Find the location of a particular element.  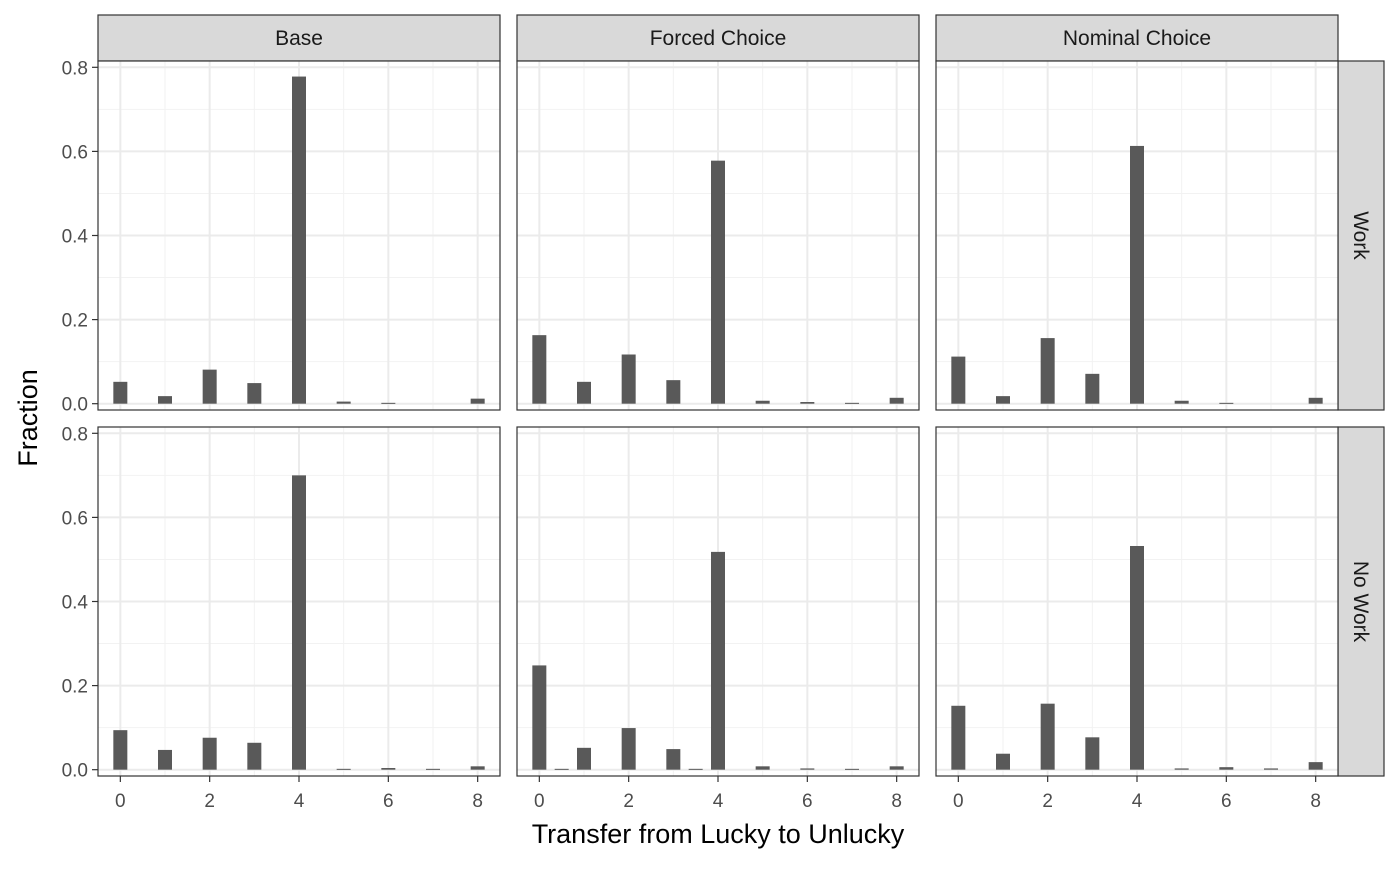

bar-nominal-choice-work-x5 is located at coordinates (1181, 402).